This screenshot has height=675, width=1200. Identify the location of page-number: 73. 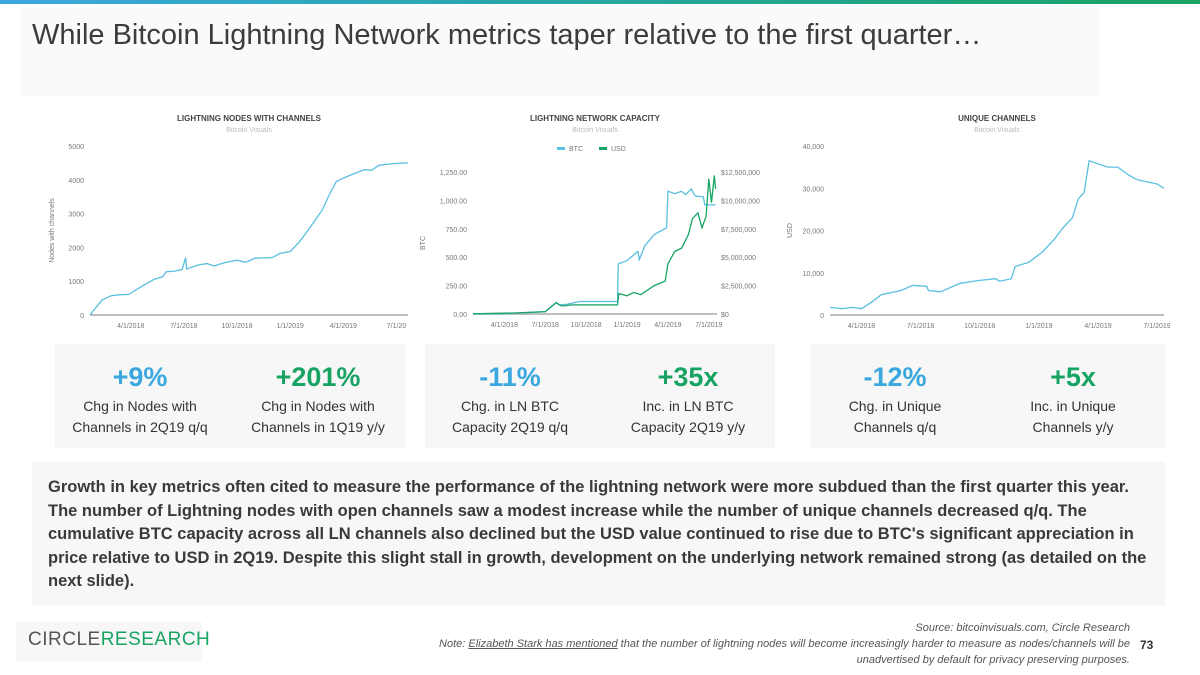
(1147, 645).